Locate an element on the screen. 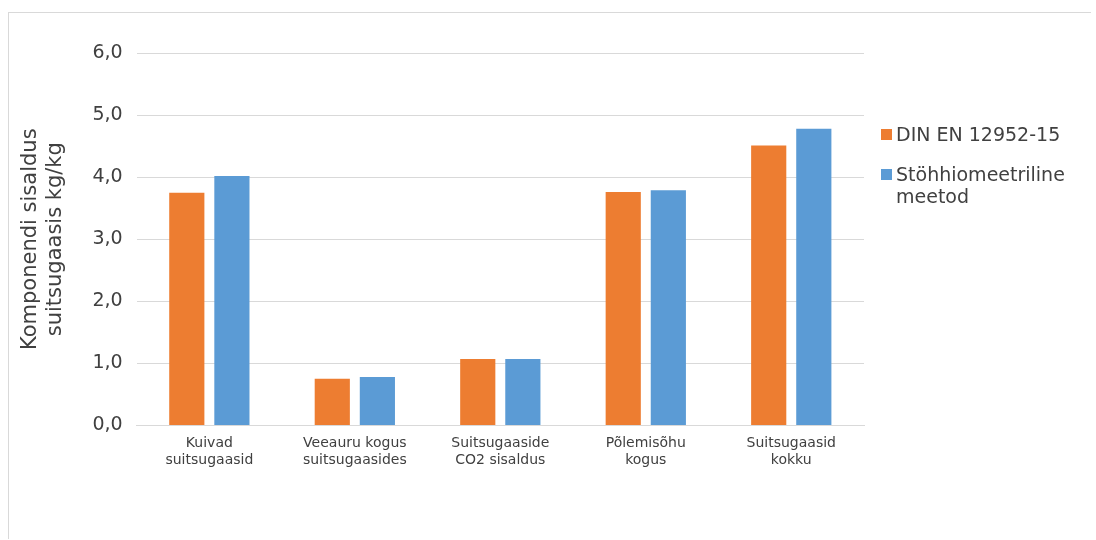 The width and height of the screenshot is (1096, 540). y-tick-label: 5,0 is located at coordinates (107, 113).